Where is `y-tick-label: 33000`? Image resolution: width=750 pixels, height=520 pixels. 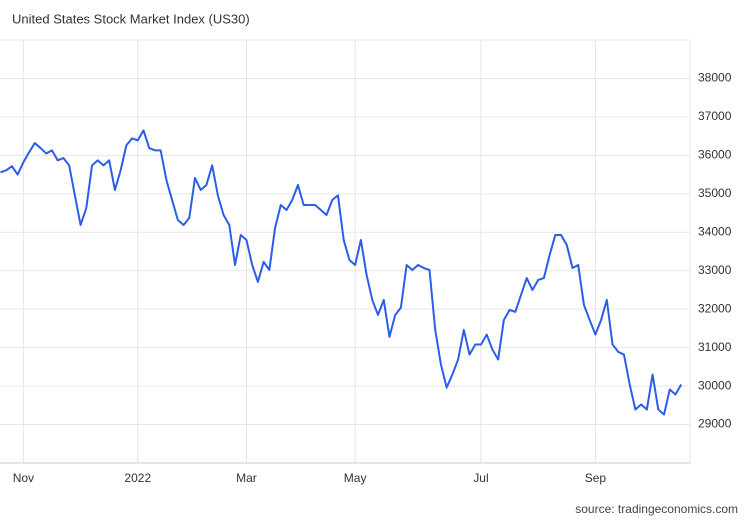
y-tick-label: 33000 is located at coordinates (715, 270).